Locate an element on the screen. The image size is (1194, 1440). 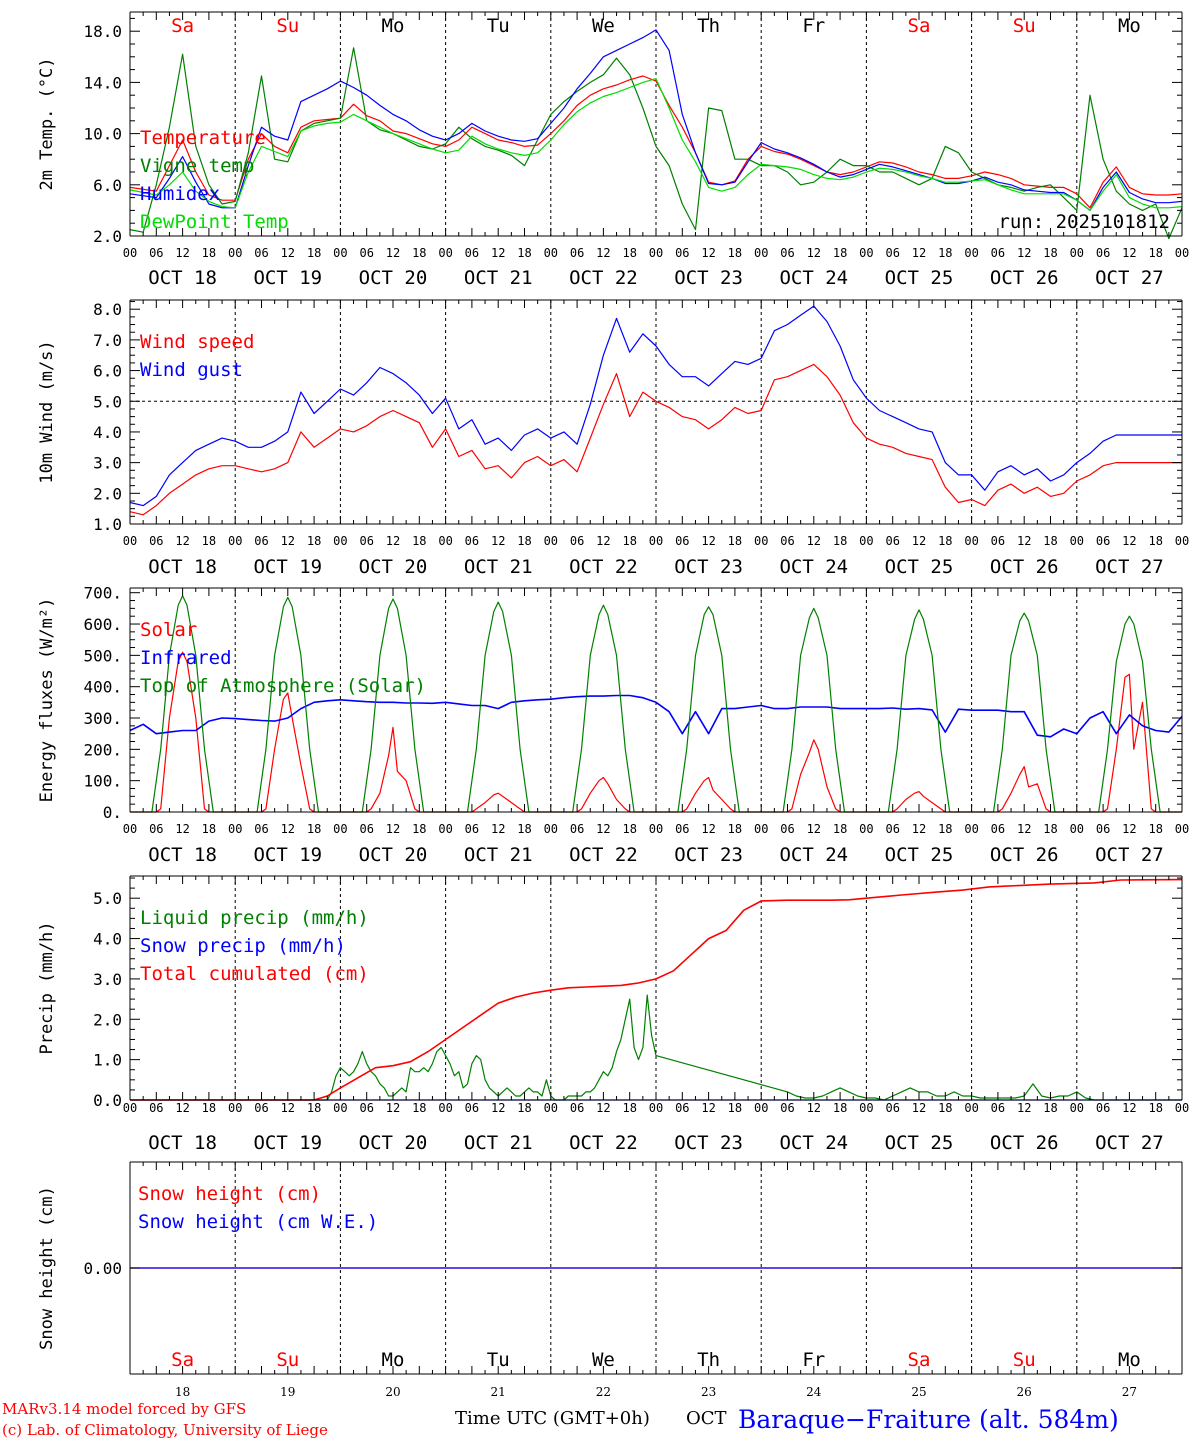
day-name-top: Sa is located at coordinates (919, 26).